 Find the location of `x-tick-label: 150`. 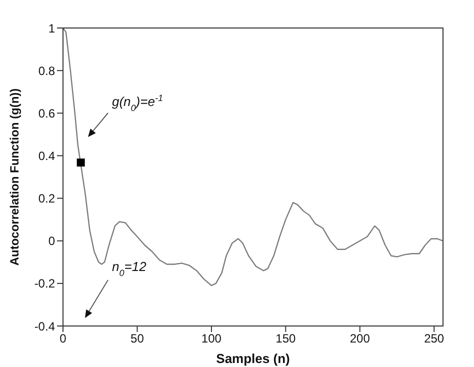

x-tick-label: 150 is located at coordinates (286, 339).